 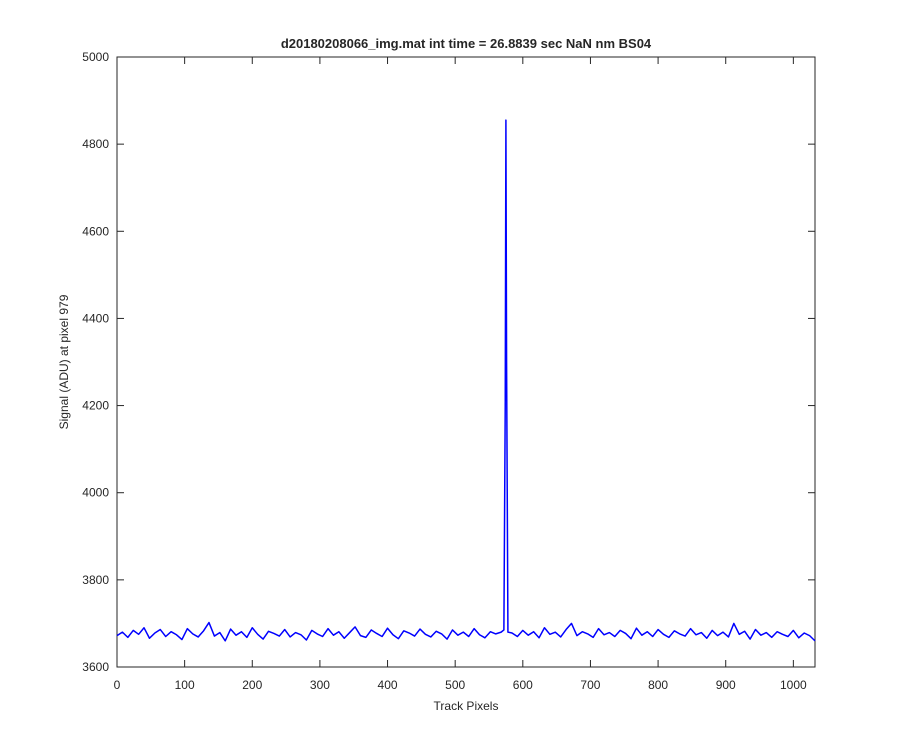 I want to click on y-tick-label: 4000, so click(x=95, y=493).